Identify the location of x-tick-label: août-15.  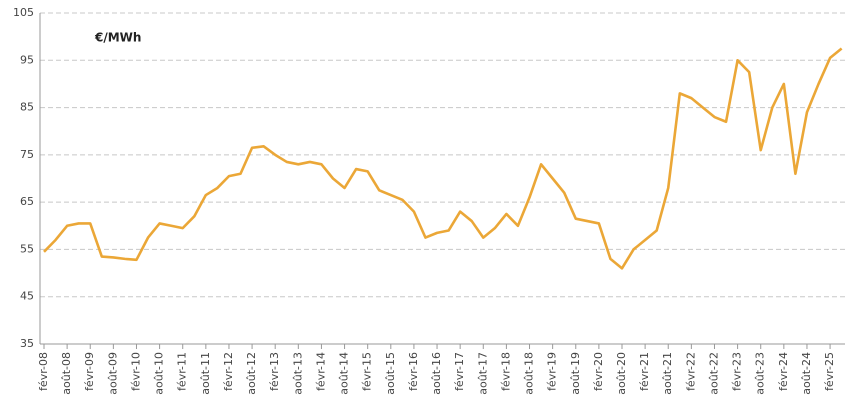
(390, 373).